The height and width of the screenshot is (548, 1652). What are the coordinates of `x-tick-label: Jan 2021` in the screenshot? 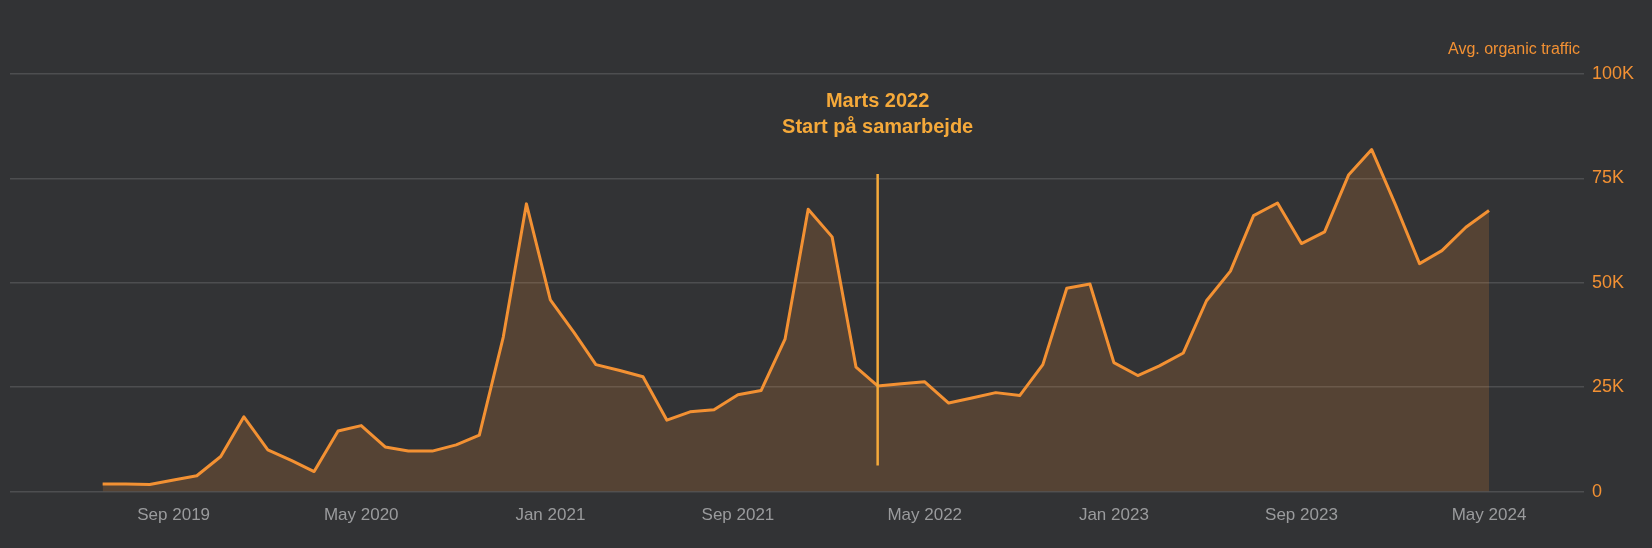 It's located at (550, 515).